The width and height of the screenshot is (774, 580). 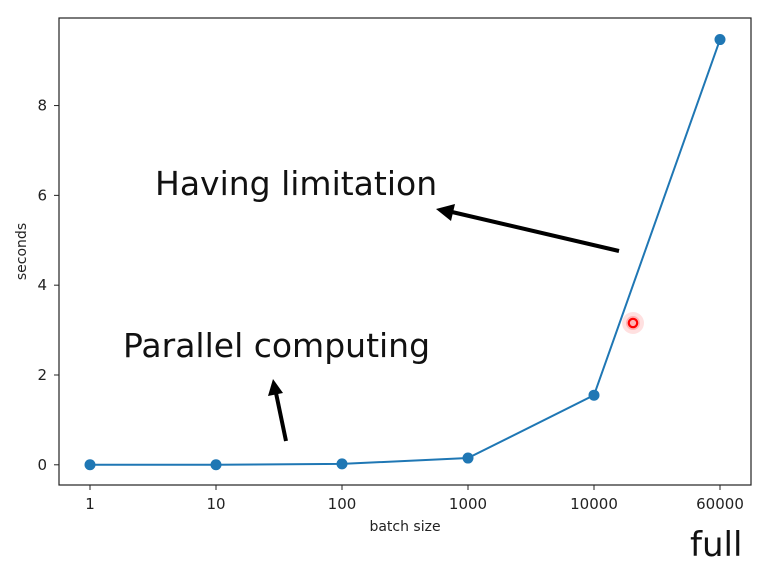 I want to click on annotation-full: full, so click(x=716, y=545).